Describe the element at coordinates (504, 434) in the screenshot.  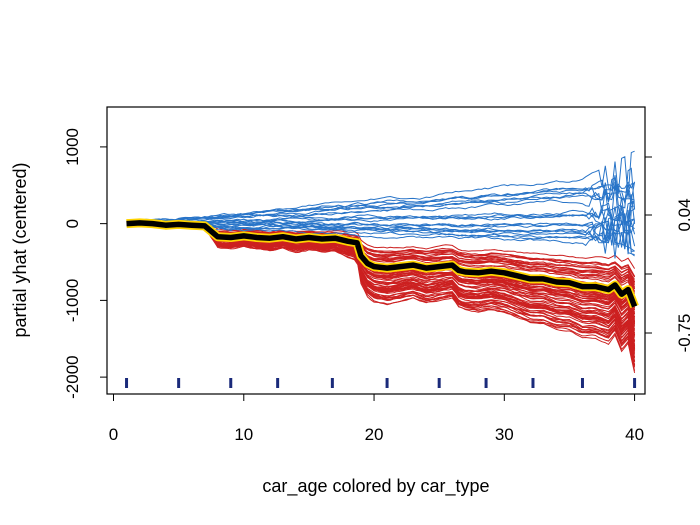
I see `x-tick-label: 30` at that location.